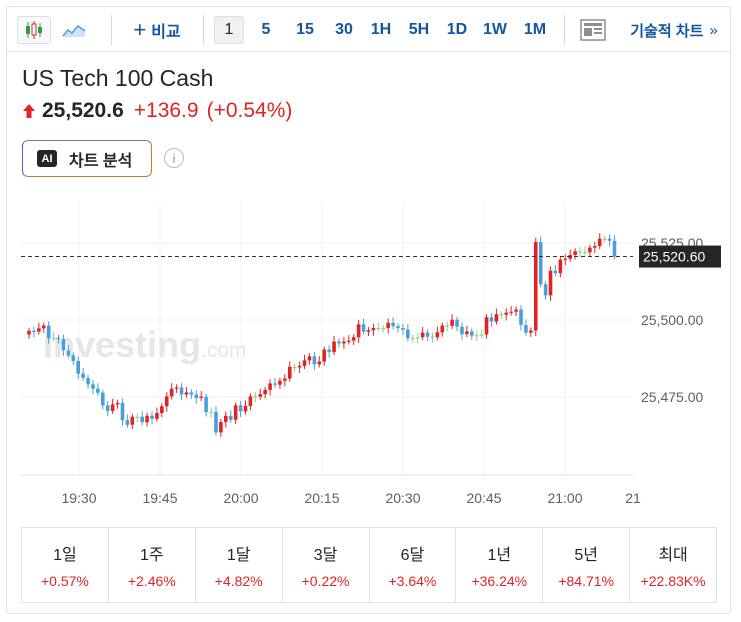 Image resolution: width=741 pixels, height=622 pixels. What do you see at coordinates (587, 565) in the screenshot?
I see `period-cell: 5년 +84.71%` at bounding box center [587, 565].